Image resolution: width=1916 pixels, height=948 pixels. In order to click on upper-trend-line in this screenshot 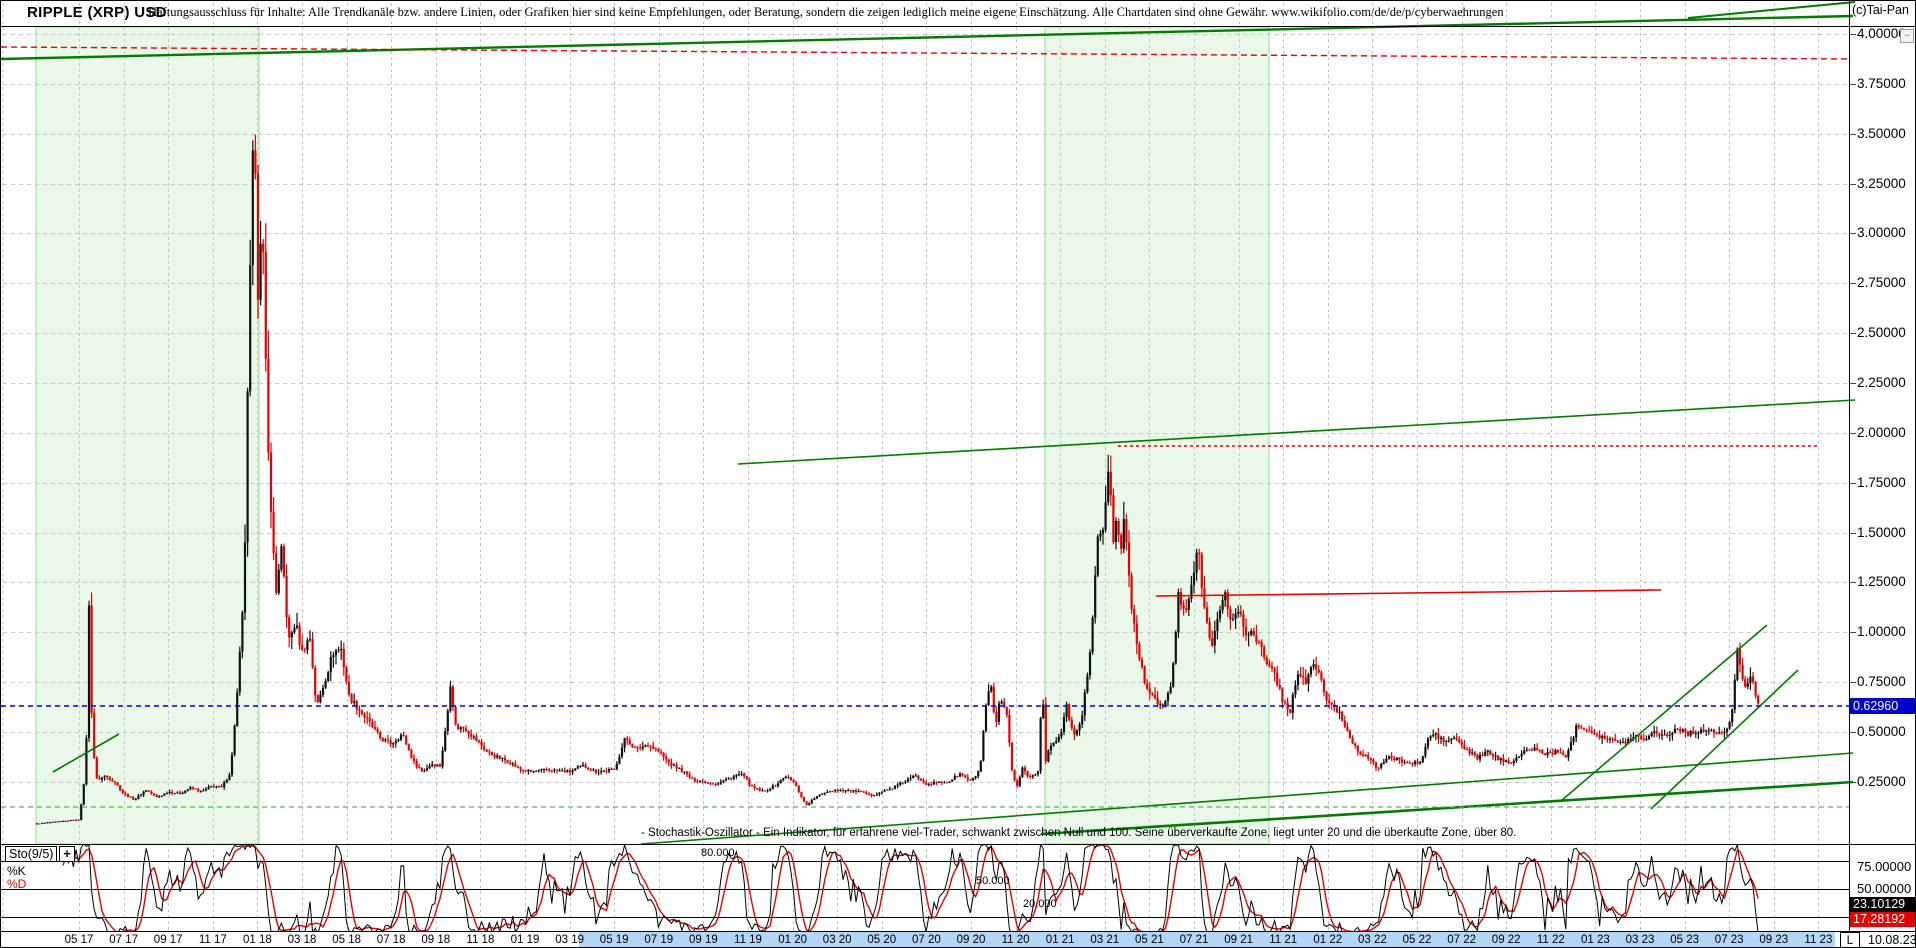, I will do `click(927, 37)`.